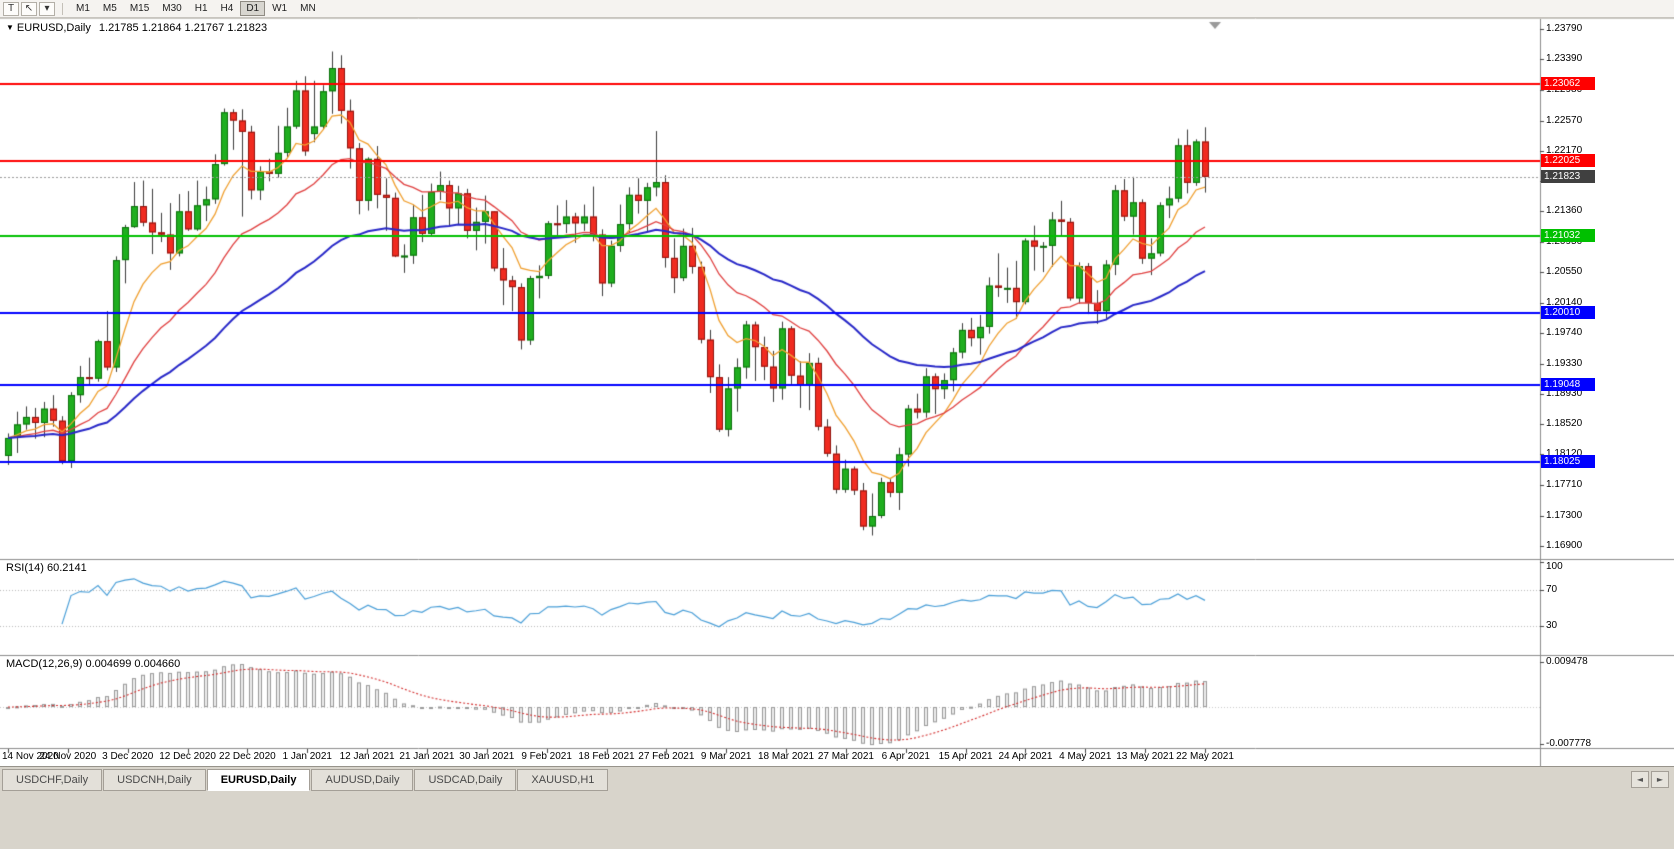 This screenshot has width=1674, height=849. What do you see at coordinates (47, 8) in the screenshot?
I see `toolbar-dropdown-icon: ▾` at bounding box center [47, 8].